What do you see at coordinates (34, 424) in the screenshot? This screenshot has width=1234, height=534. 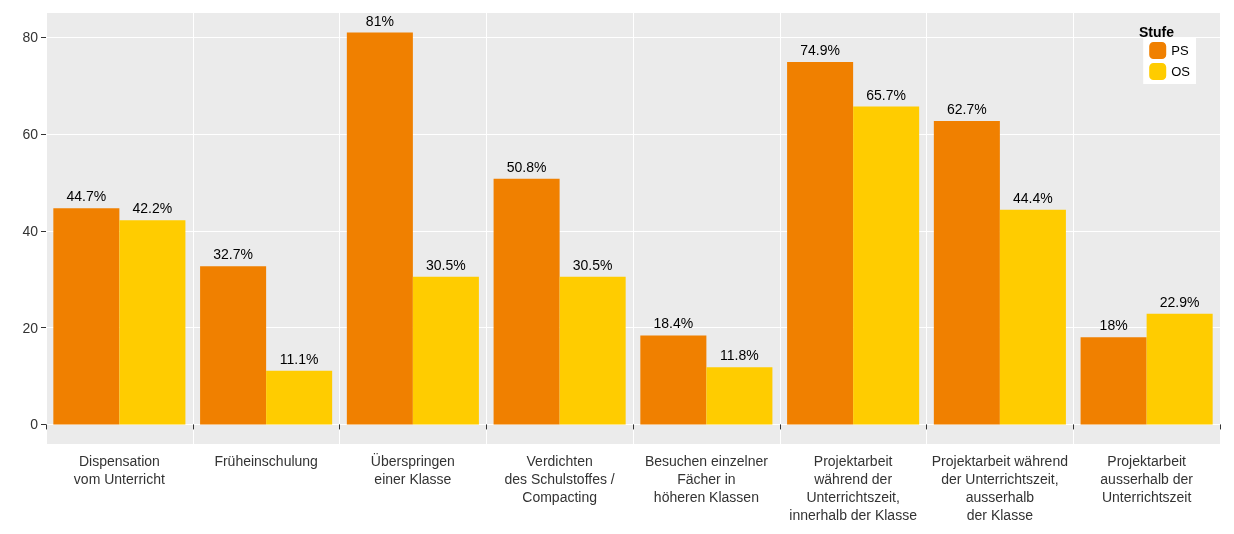 I see `y-tick-label: 0` at bounding box center [34, 424].